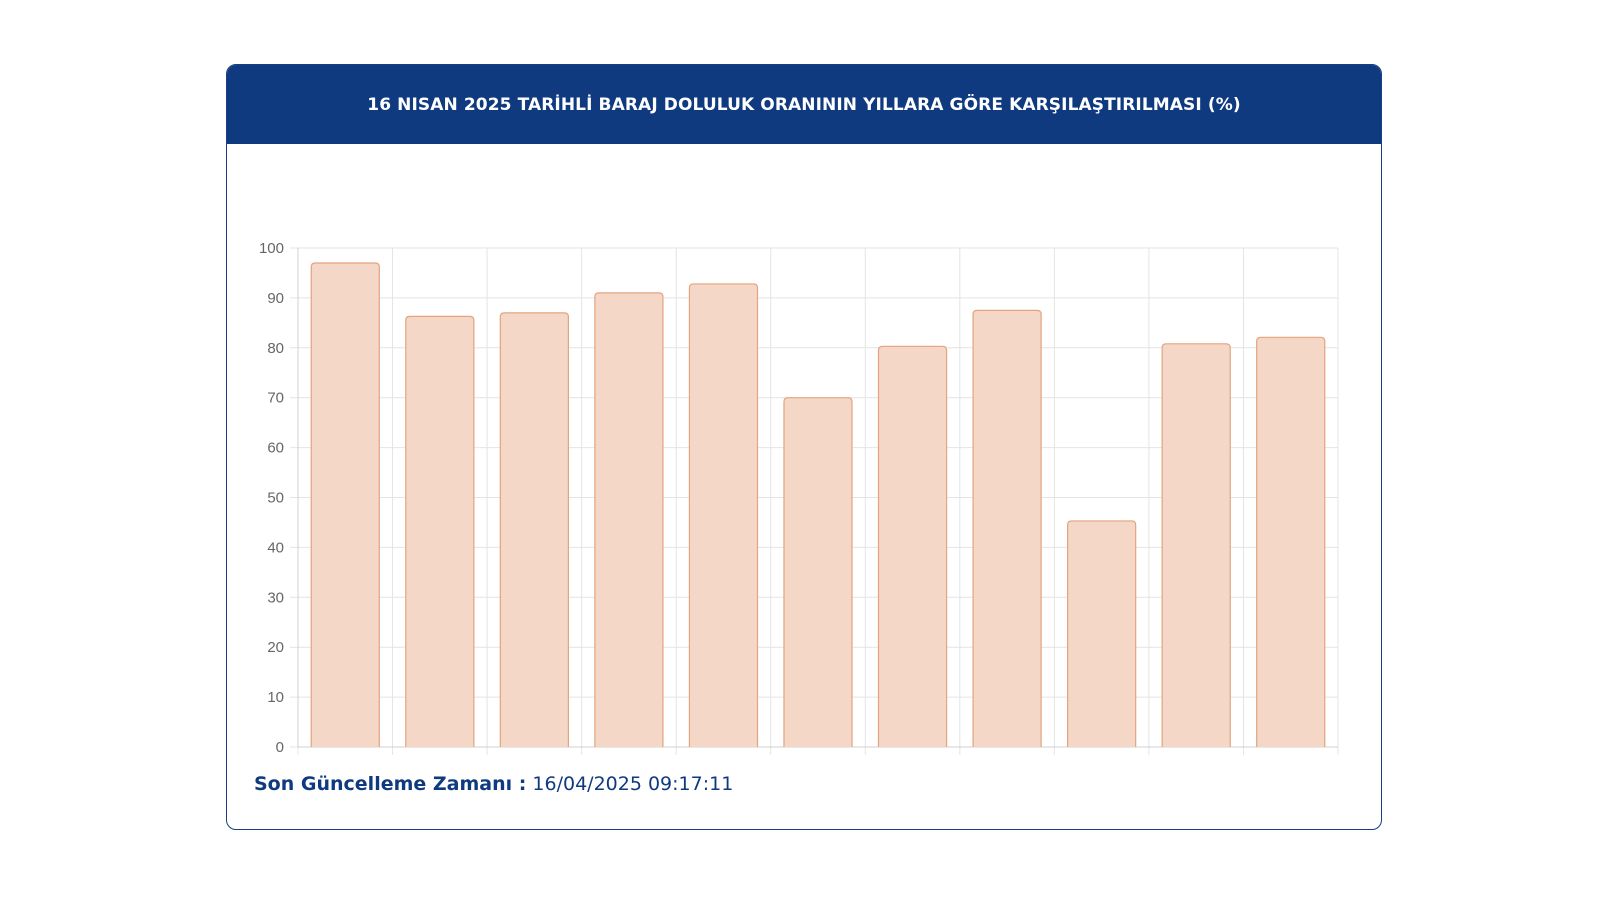 The height and width of the screenshot is (900, 1600). What do you see at coordinates (534, 529) in the screenshot?
I see `bar-16.04.2017` at bounding box center [534, 529].